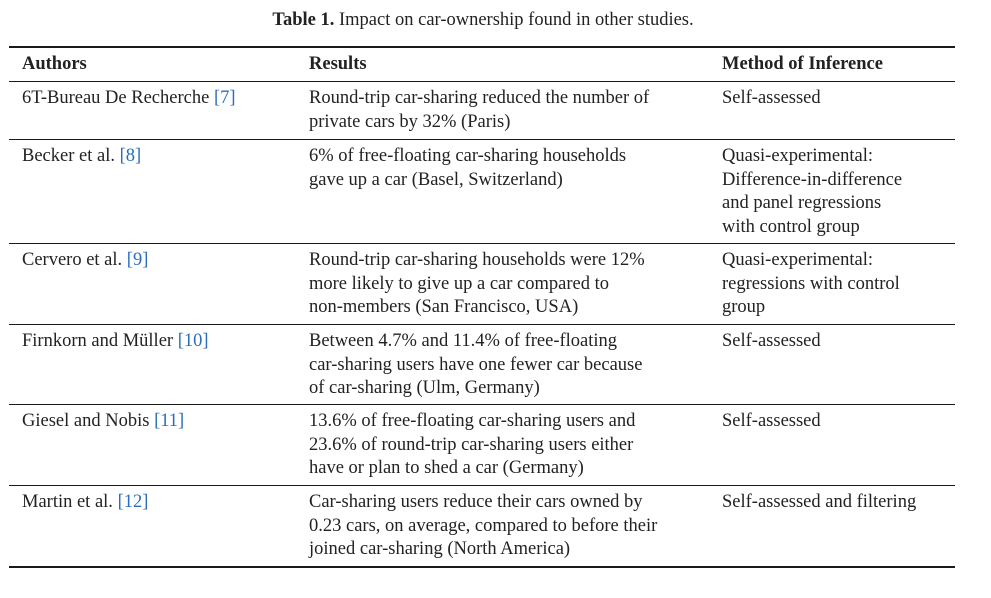  I want to click on table-row-author: Giesel and Nobis [11], so click(103, 422).